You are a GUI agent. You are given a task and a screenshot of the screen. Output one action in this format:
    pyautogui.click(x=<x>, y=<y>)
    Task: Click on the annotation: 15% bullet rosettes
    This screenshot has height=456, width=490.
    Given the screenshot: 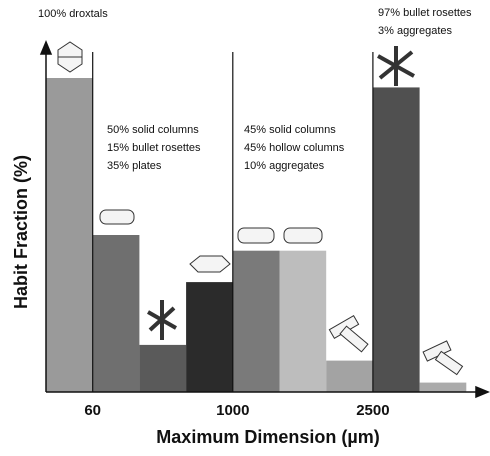 What is the action you would take?
    pyautogui.click(x=154, y=148)
    